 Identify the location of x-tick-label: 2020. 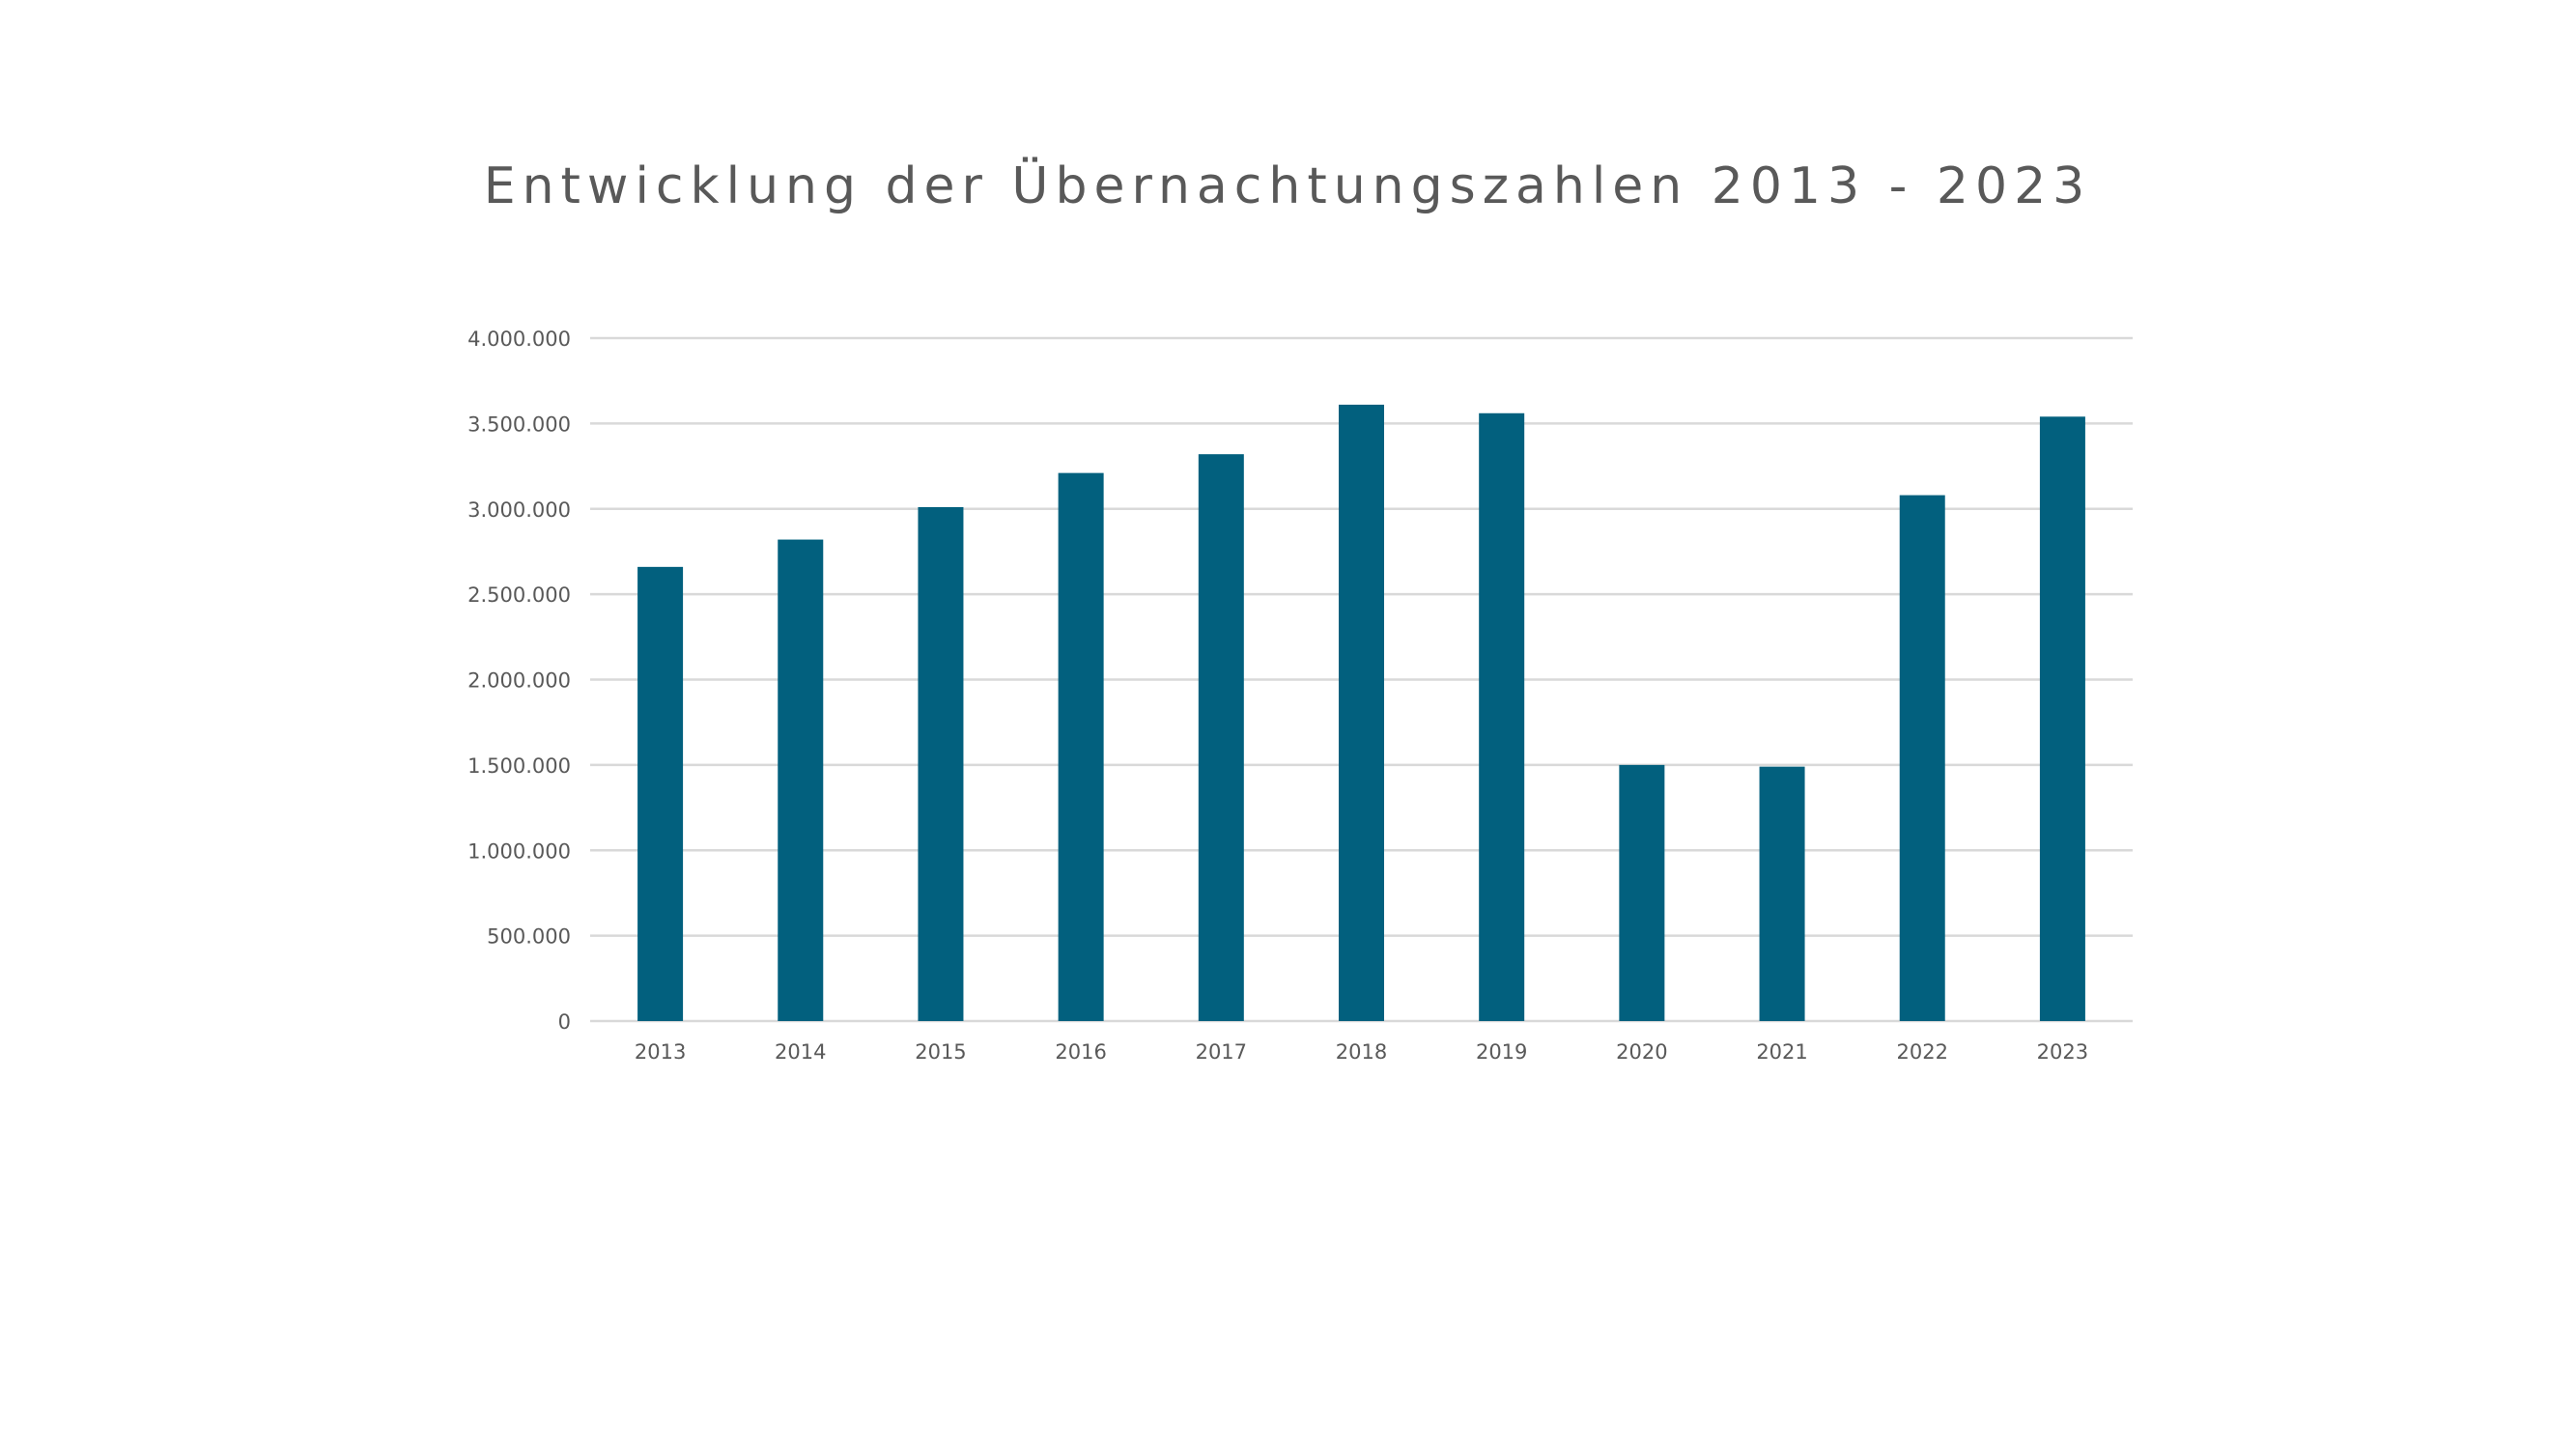
(1641, 1052).